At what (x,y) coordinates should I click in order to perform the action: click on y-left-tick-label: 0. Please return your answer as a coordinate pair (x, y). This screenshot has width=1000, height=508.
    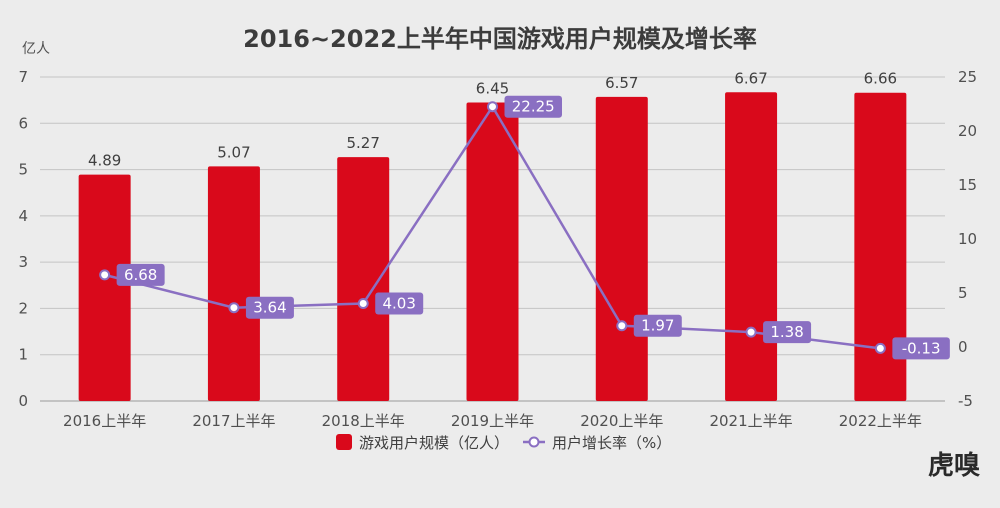
    Looking at the image, I should click on (23, 401).